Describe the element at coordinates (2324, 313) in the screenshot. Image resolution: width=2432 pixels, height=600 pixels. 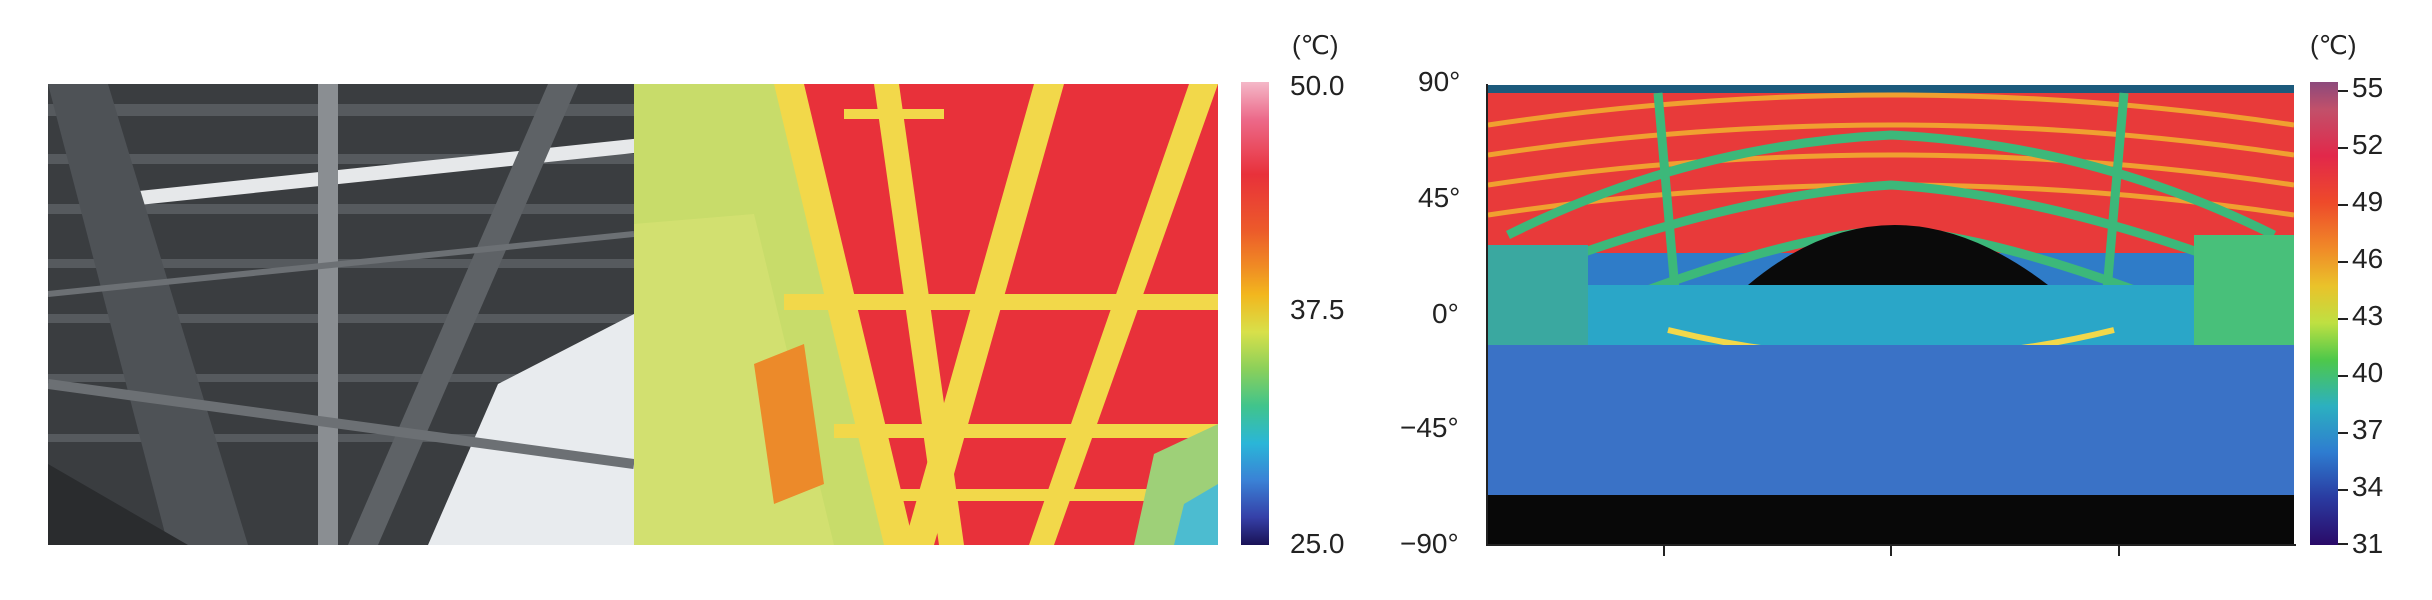
I see `right-color-scale-bar` at that location.